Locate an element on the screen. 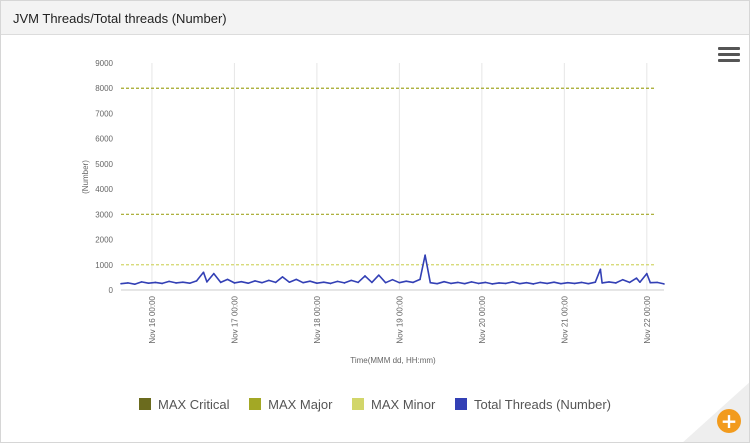 The height and width of the screenshot is (443, 750). x-tick-label: Nov 22 00:00 is located at coordinates (647, 319).